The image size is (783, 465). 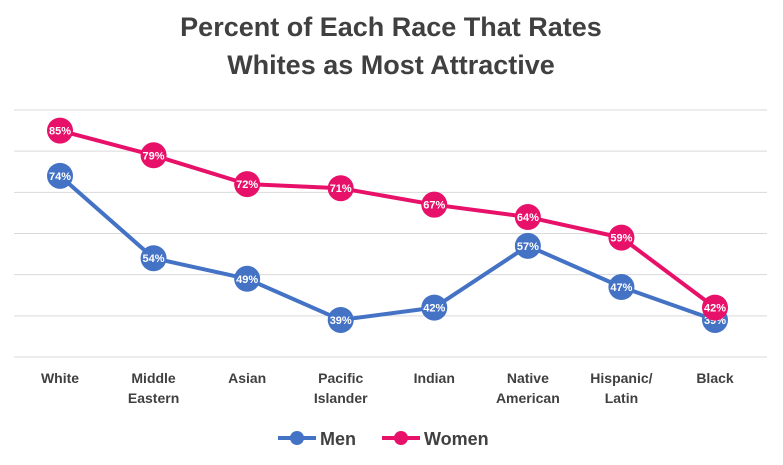 I want to click on x-tick-label-line: Pacific, so click(x=340, y=378).